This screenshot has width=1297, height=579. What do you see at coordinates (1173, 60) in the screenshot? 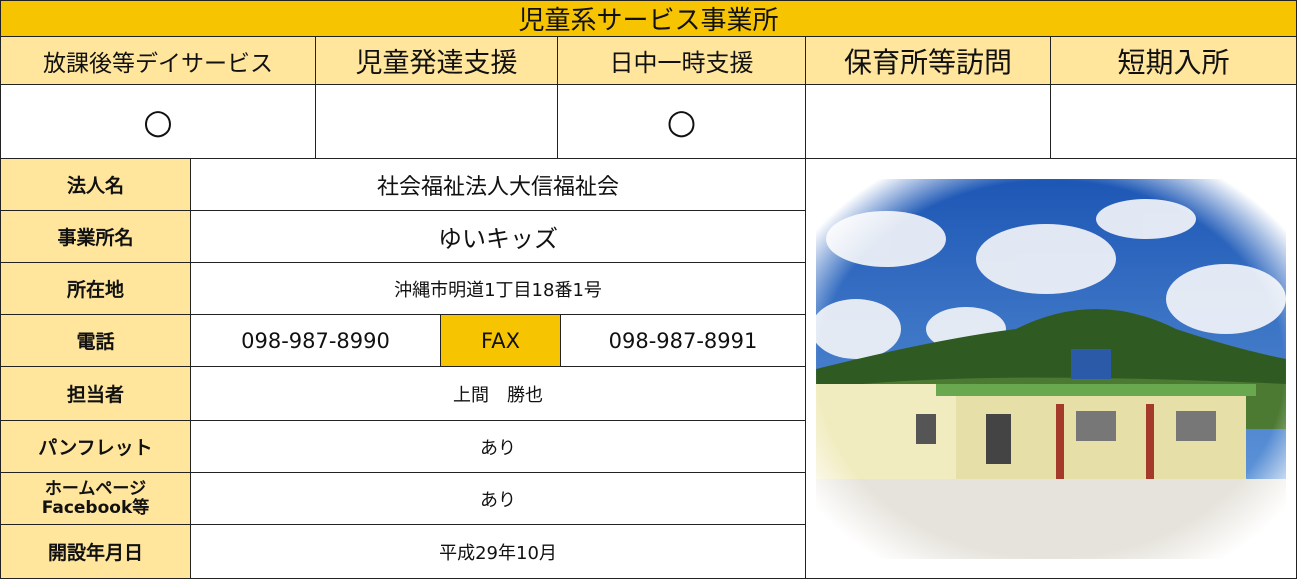
I see `service-header: 短期入所` at bounding box center [1173, 60].